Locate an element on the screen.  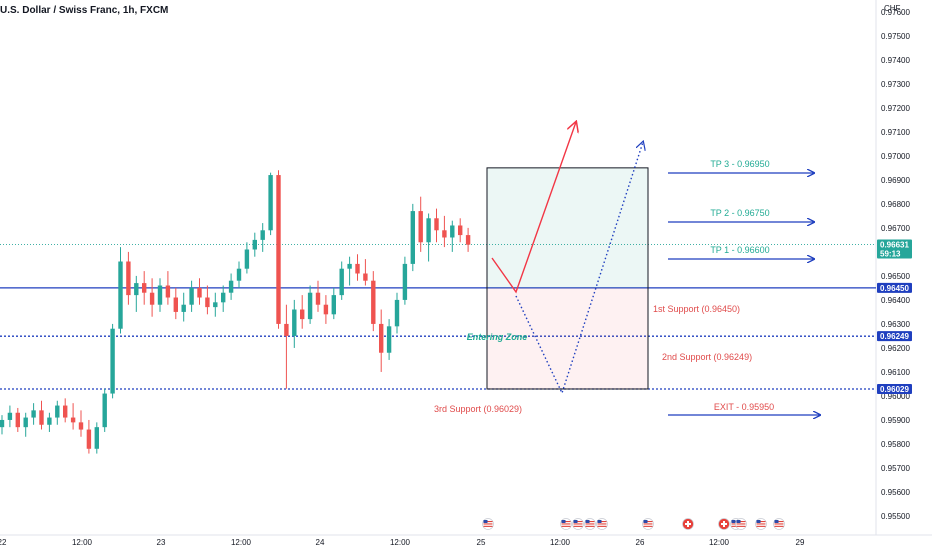
y-tick-label: 0.96900 is located at coordinates (895, 180).